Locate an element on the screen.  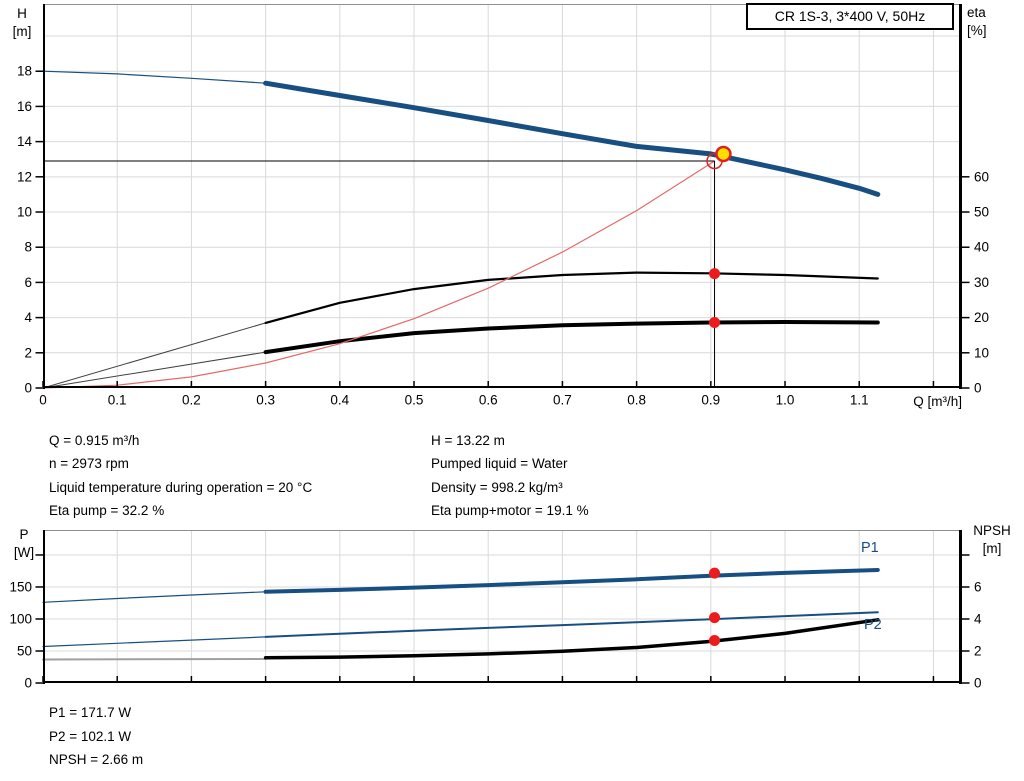
x-axis-title: Q [m³/h] is located at coordinates (937, 401).